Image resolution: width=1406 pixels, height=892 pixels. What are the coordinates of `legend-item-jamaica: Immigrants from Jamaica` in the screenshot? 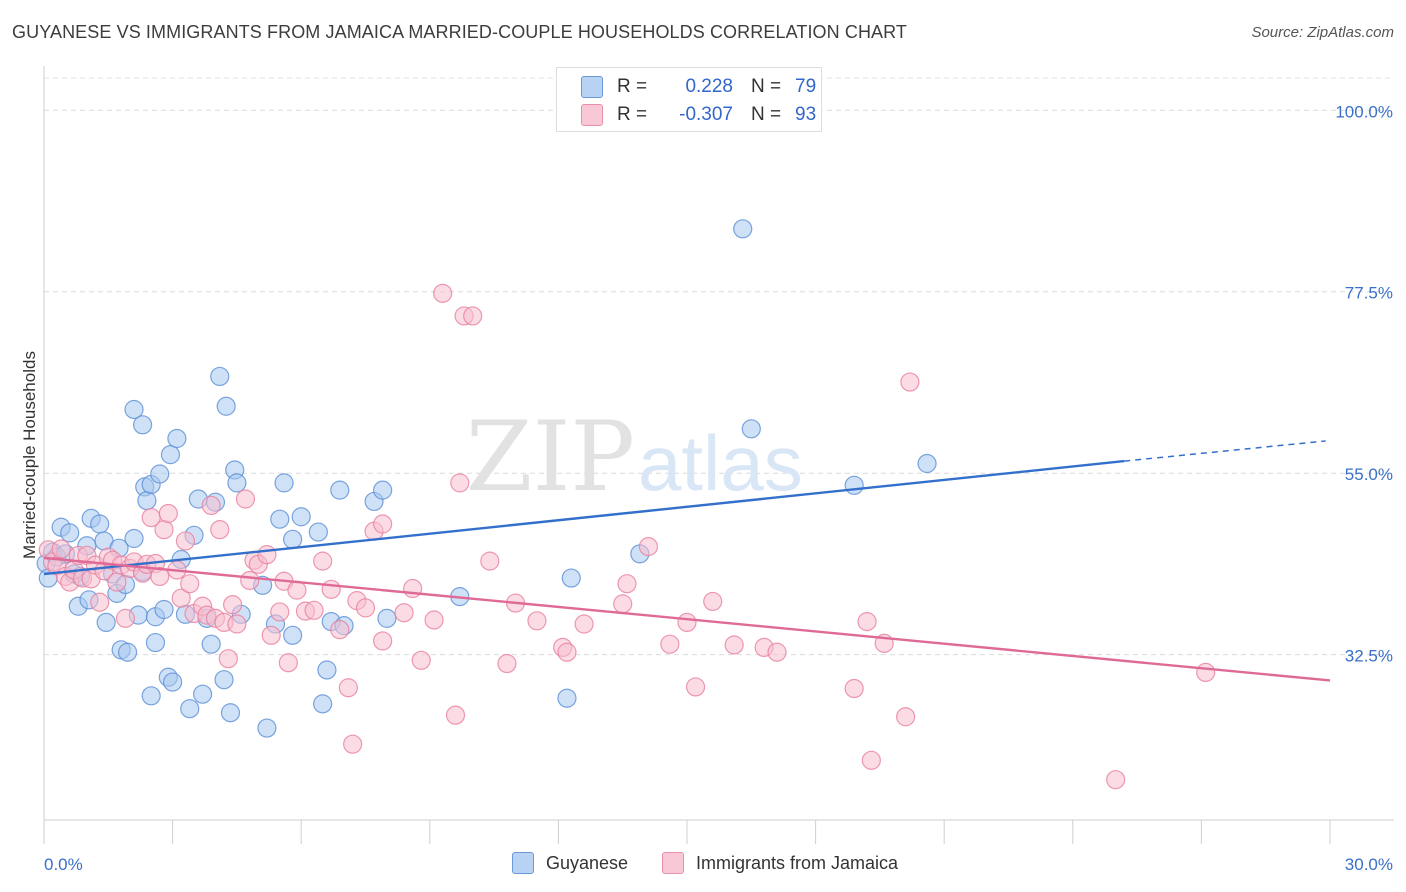 It's located at (780, 863).